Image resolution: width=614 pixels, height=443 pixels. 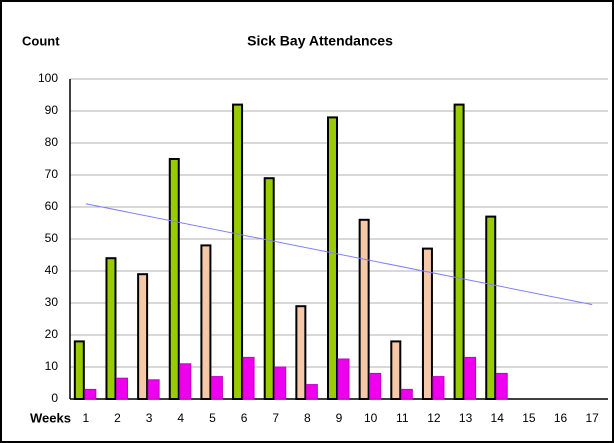 I want to click on y-tick-label: 30, so click(x=52, y=302).